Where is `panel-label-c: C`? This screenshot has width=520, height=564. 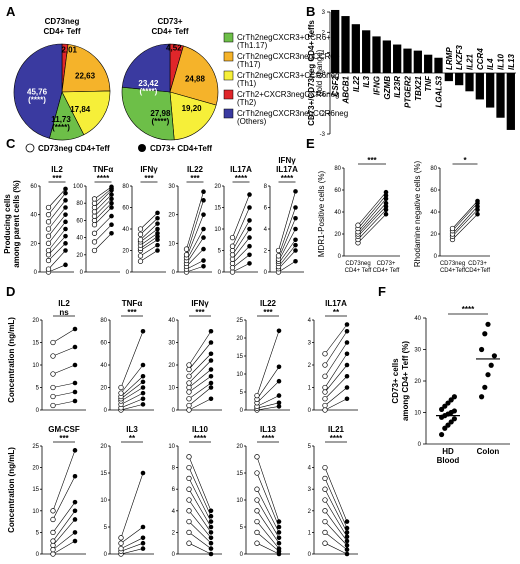
panel-label-c: C is located at coordinates (11, 143).